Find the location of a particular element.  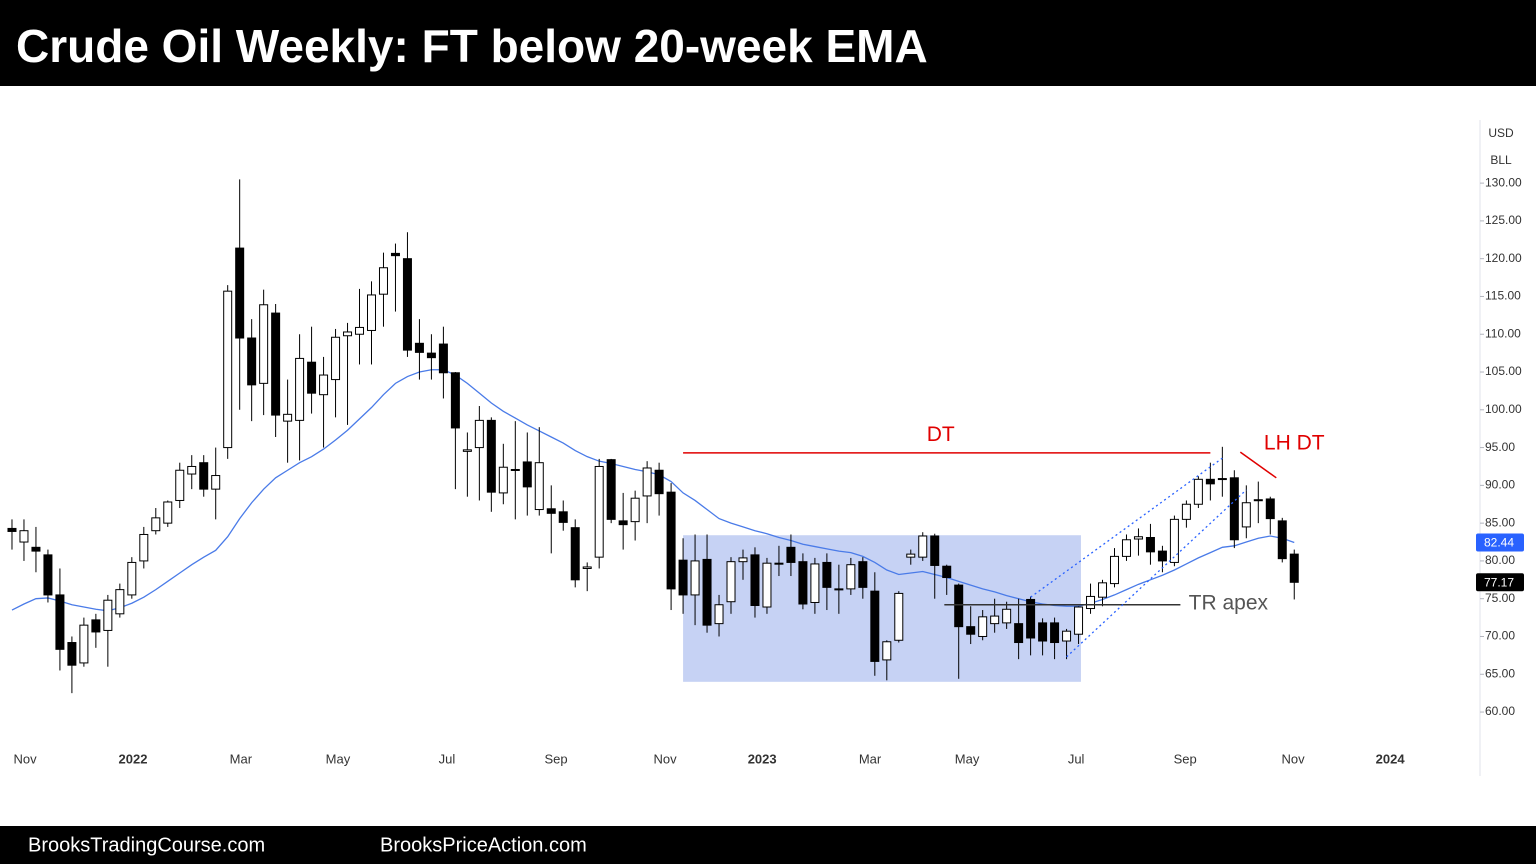

price-tag-label: 82.44 is located at coordinates (1499, 543).